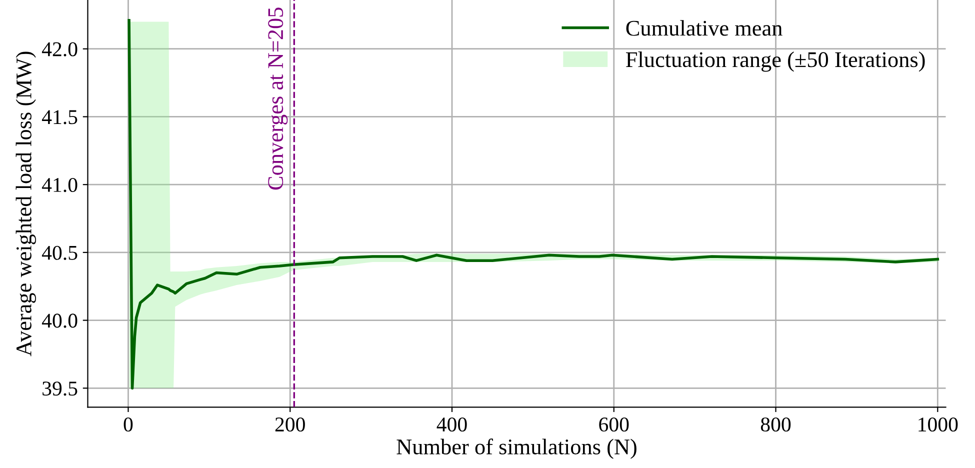 This screenshot has width=975, height=468. I want to click on x-tick-label: 600, so click(614, 424).